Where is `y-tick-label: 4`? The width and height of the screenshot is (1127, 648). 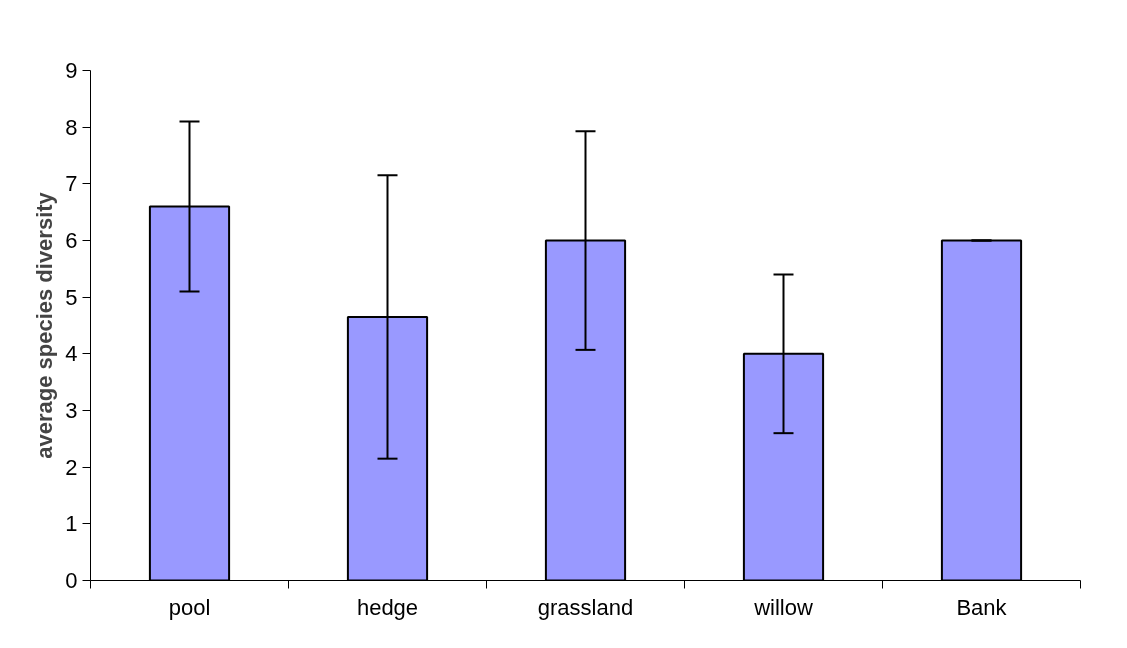
y-tick-label: 4 is located at coordinates (71, 354).